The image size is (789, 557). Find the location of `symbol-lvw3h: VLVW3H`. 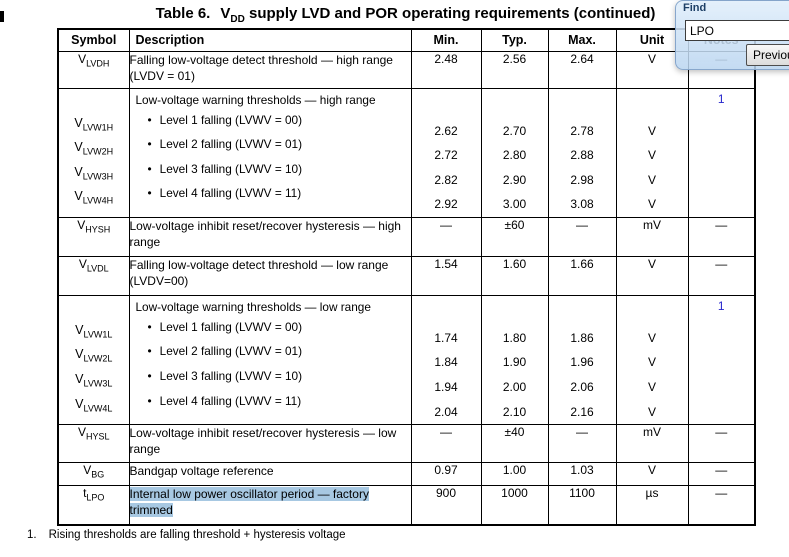

symbol-lvw3h: VLVW3H is located at coordinates (94, 173).